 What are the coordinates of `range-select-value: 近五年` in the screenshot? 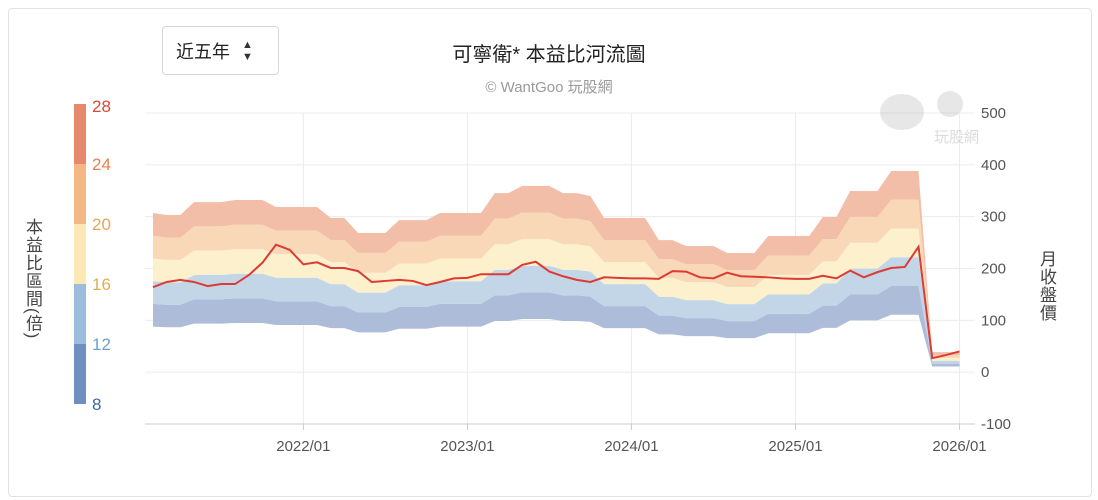 It's located at (203, 51).